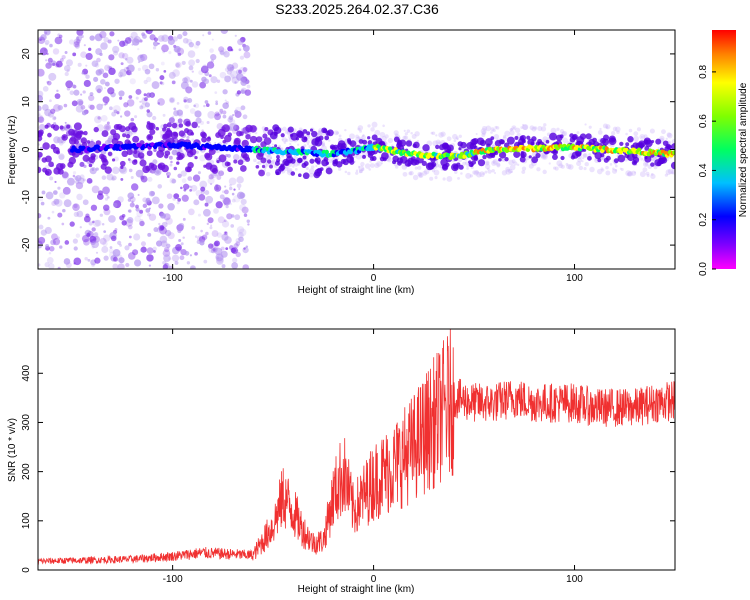 This screenshot has width=750, height=600. I want to click on snr-xlabel: Height of straight line (km), so click(356, 589).